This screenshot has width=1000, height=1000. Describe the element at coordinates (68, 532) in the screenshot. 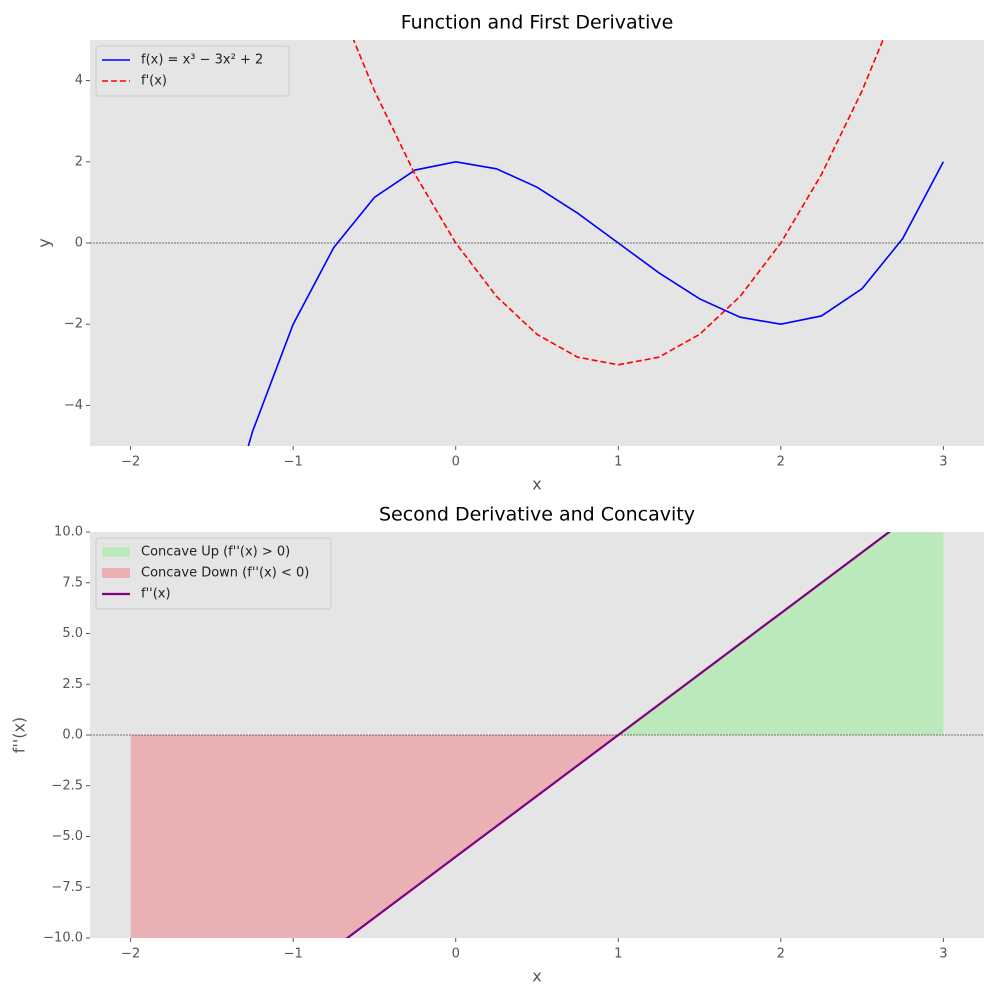

I see `y-tick-label: 10.0` at that location.